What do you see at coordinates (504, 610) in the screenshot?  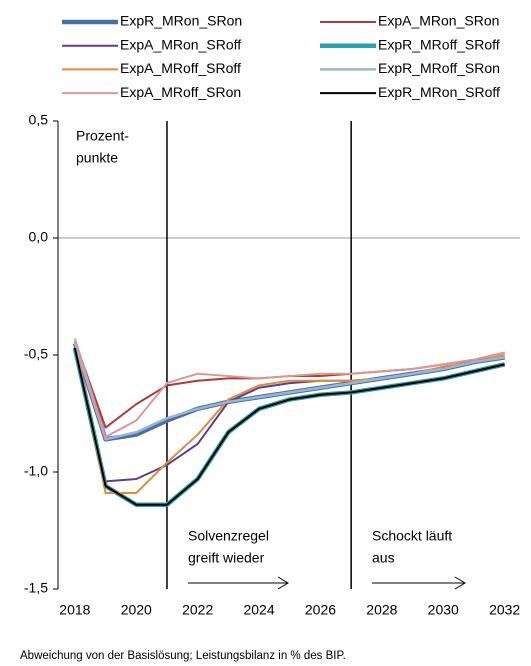 I see `x-tick-label: 2032` at bounding box center [504, 610].